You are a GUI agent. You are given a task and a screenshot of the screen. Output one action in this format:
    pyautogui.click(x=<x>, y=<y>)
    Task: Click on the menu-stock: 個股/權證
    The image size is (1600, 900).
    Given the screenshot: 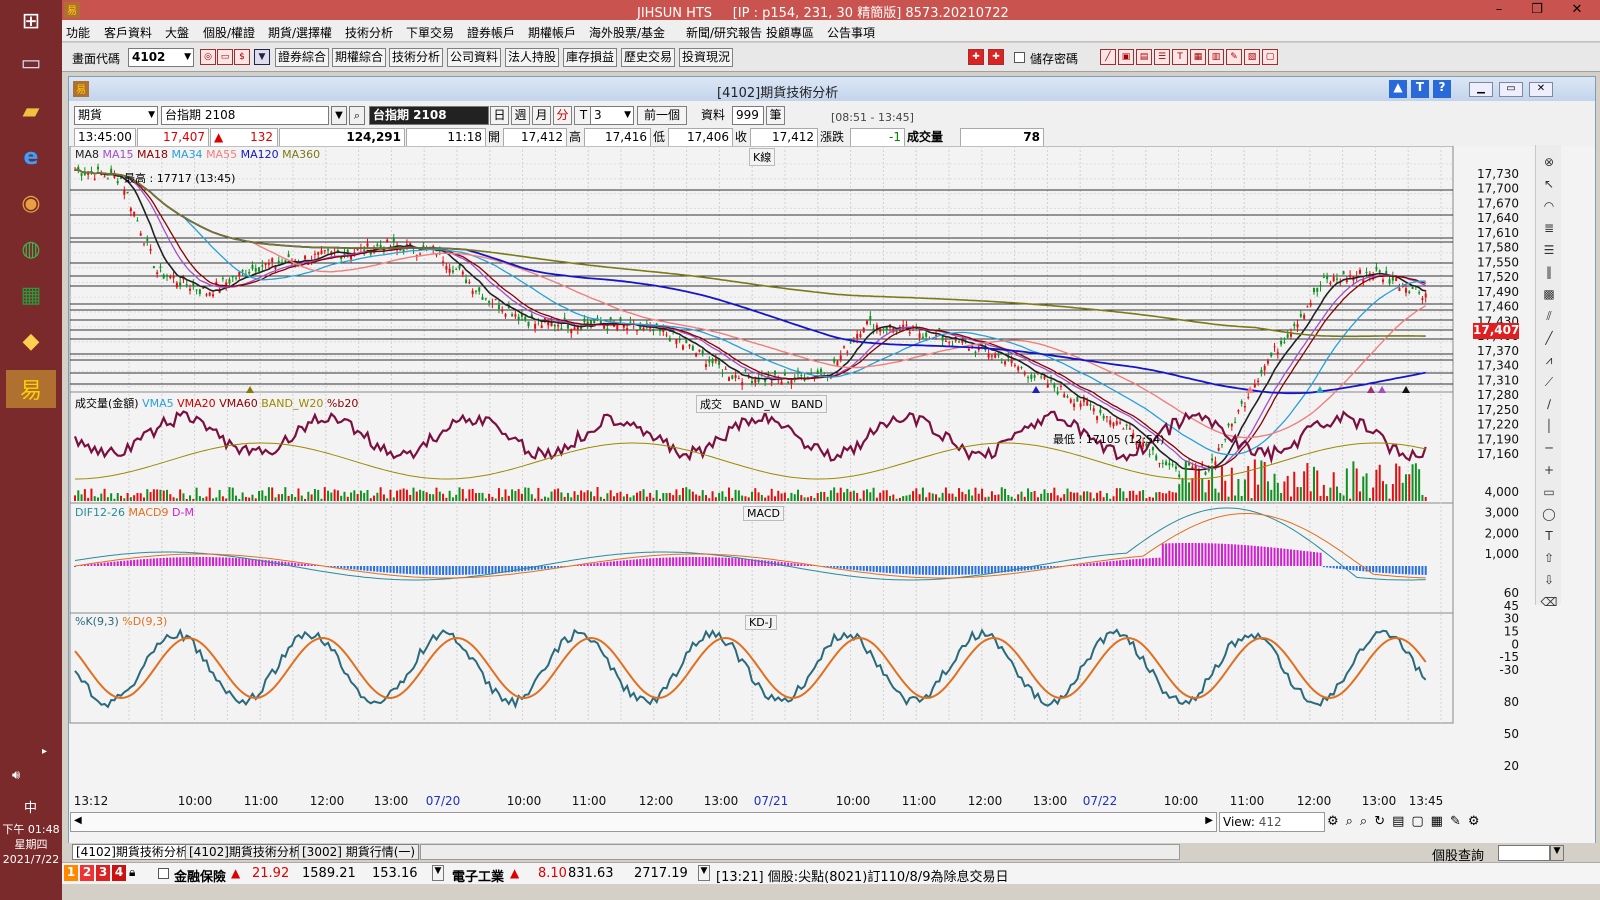 What is the action you would take?
    pyautogui.click(x=229, y=33)
    